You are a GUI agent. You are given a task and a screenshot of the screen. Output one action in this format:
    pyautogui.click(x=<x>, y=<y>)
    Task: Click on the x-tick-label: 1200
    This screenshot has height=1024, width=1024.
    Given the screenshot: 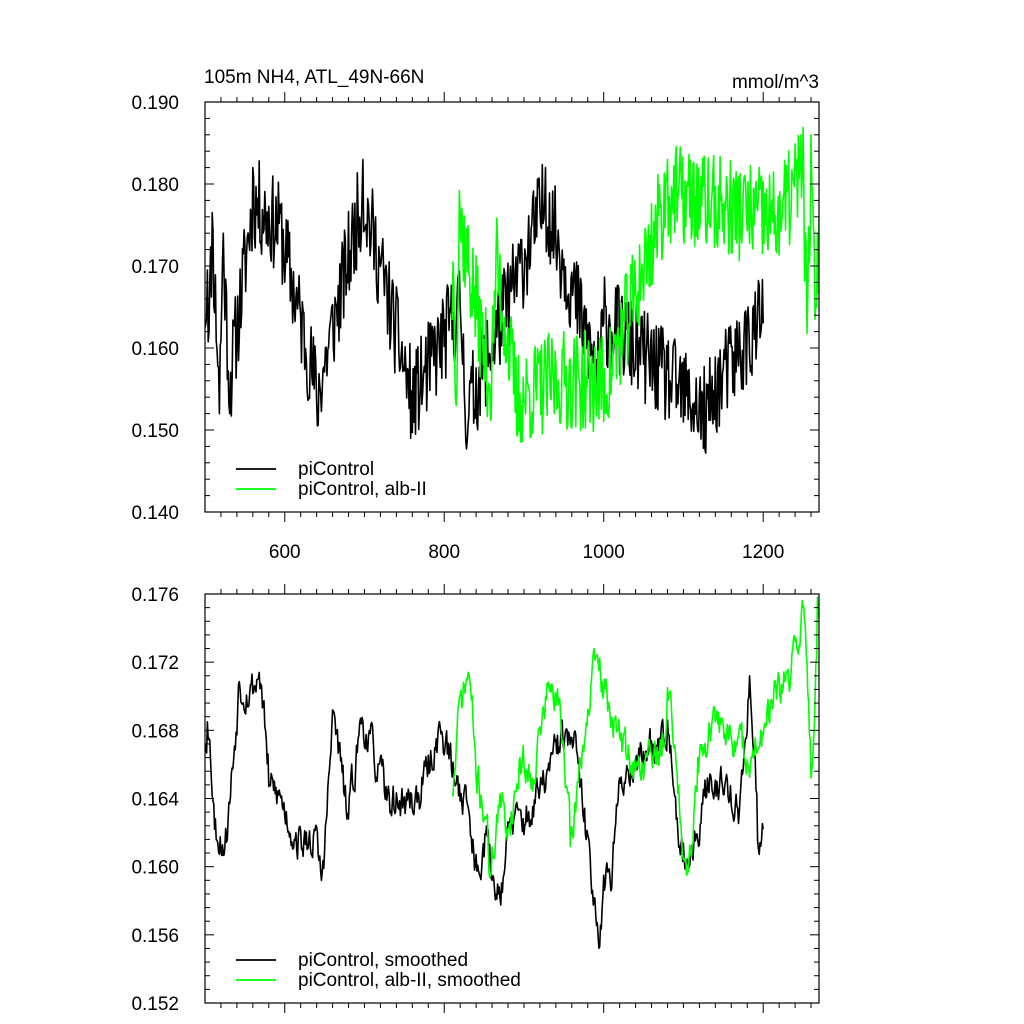 What is the action you would take?
    pyautogui.click(x=763, y=552)
    